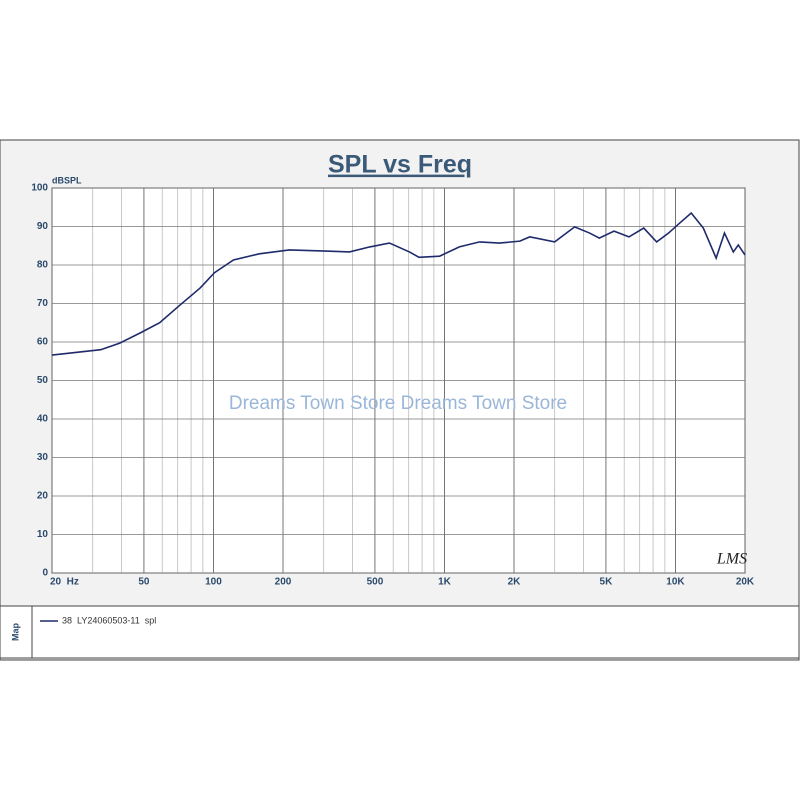 The height and width of the screenshot is (800, 800). I want to click on legend-title: Map, so click(15, 631).